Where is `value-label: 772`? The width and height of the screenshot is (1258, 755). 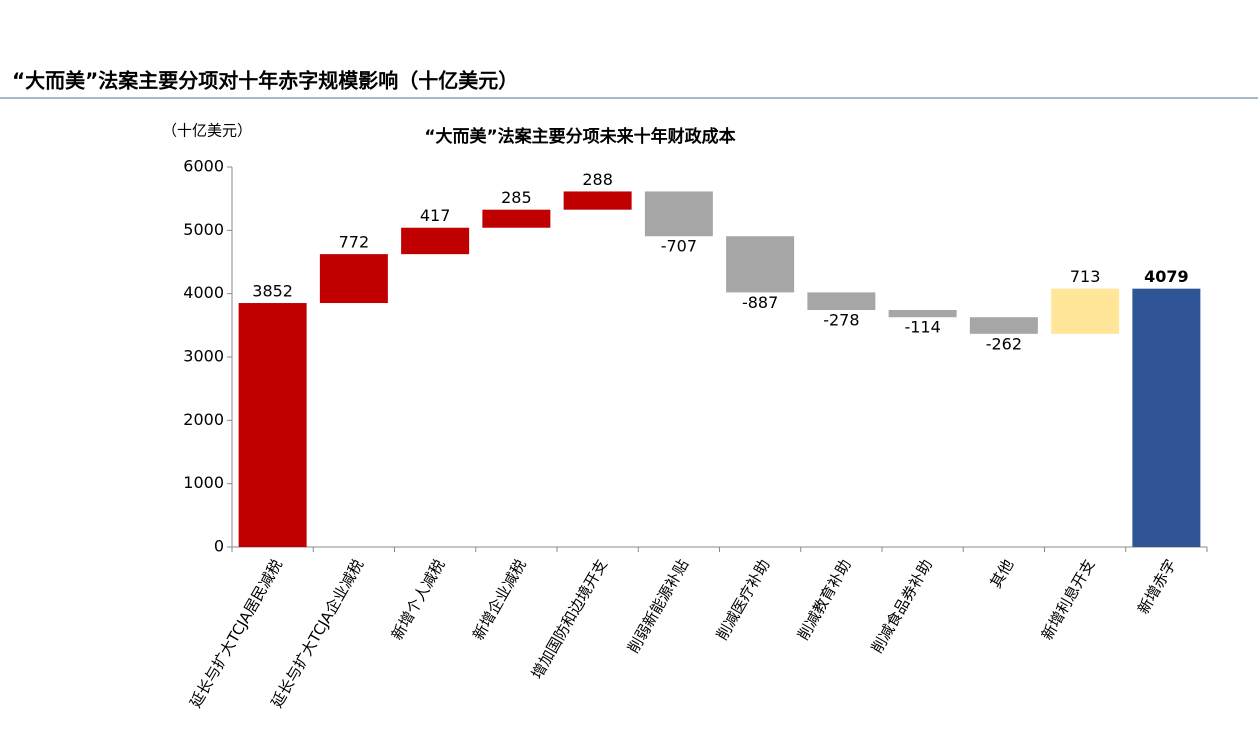 value-label: 772 is located at coordinates (354, 242).